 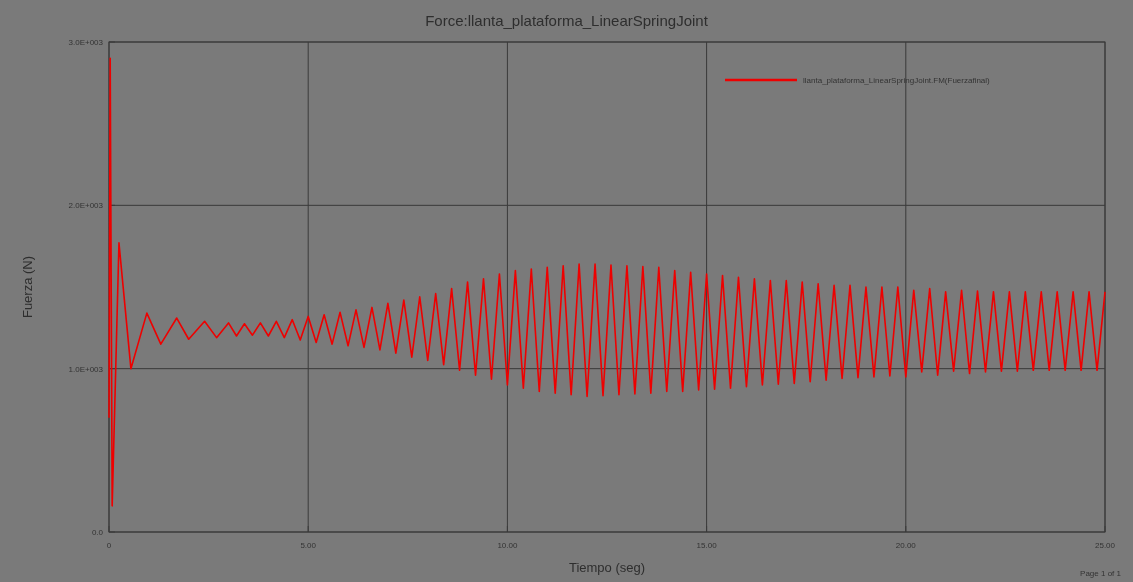 What do you see at coordinates (1105, 545) in the screenshot?
I see `x-tick-label: 25.00` at bounding box center [1105, 545].